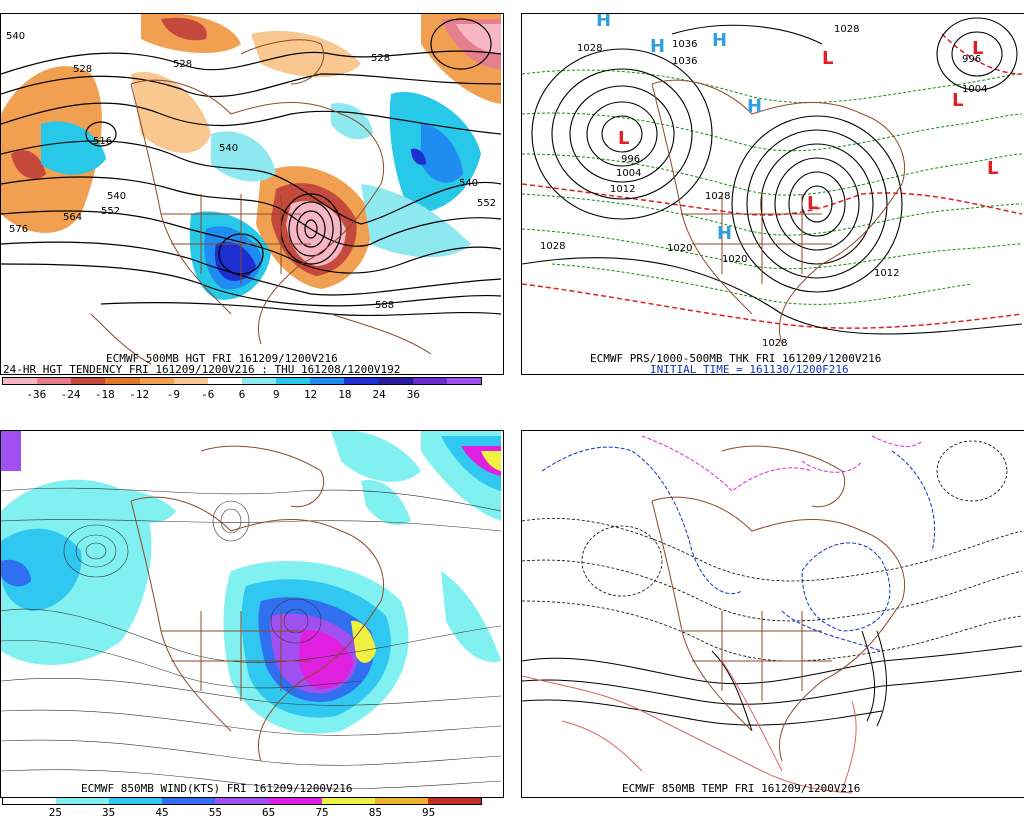  I want to click on scale-label: 75, so click(322, 812).